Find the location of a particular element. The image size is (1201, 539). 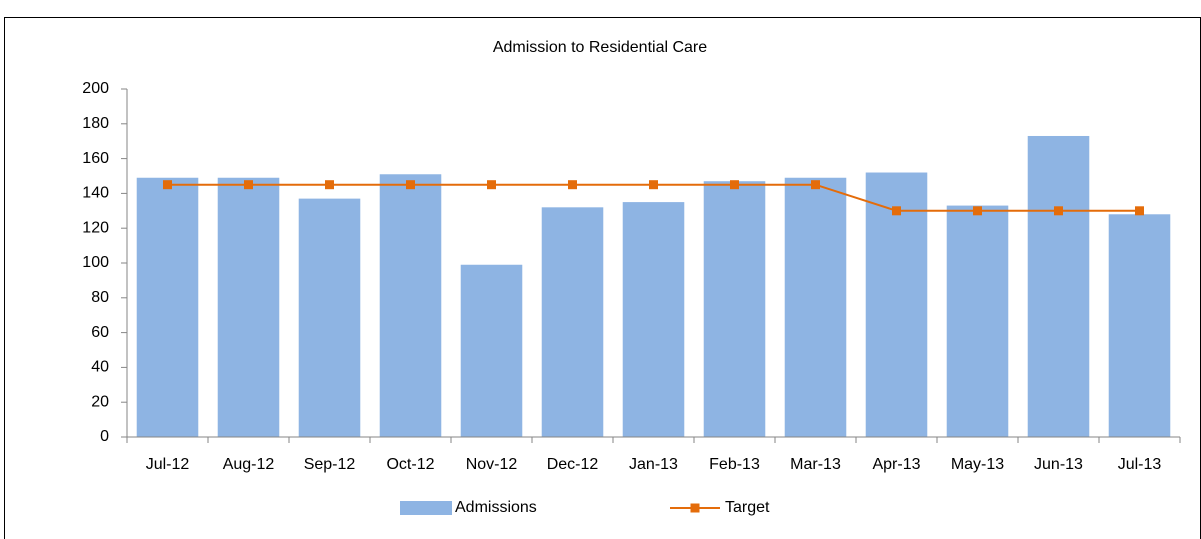

x-tick-label: Feb-13 is located at coordinates (734, 464).